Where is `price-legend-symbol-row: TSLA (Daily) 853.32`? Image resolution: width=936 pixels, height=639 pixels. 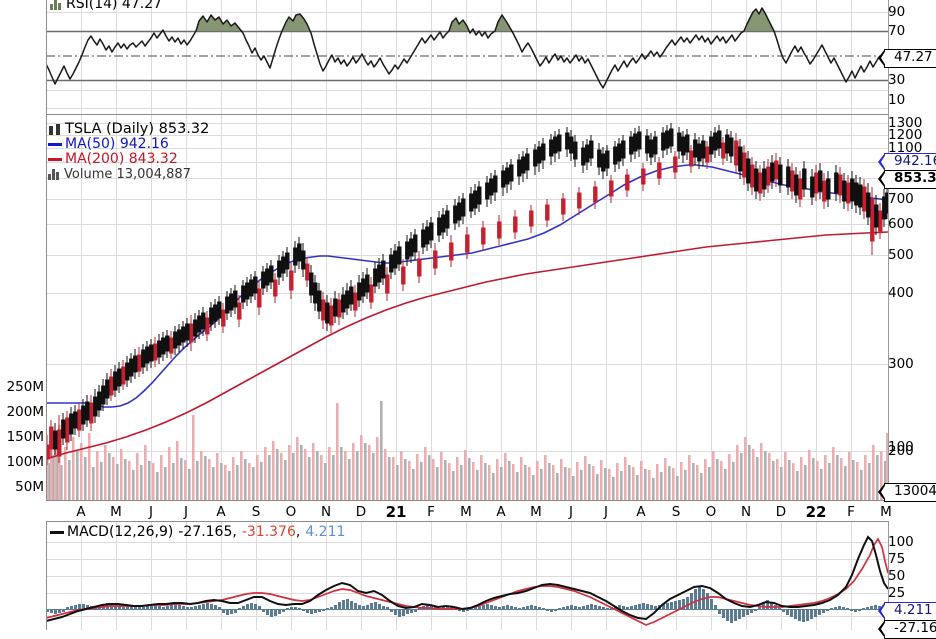
price-legend-symbol-row: TSLA (Daily) 853.32 is located at coordinates (128, 129).